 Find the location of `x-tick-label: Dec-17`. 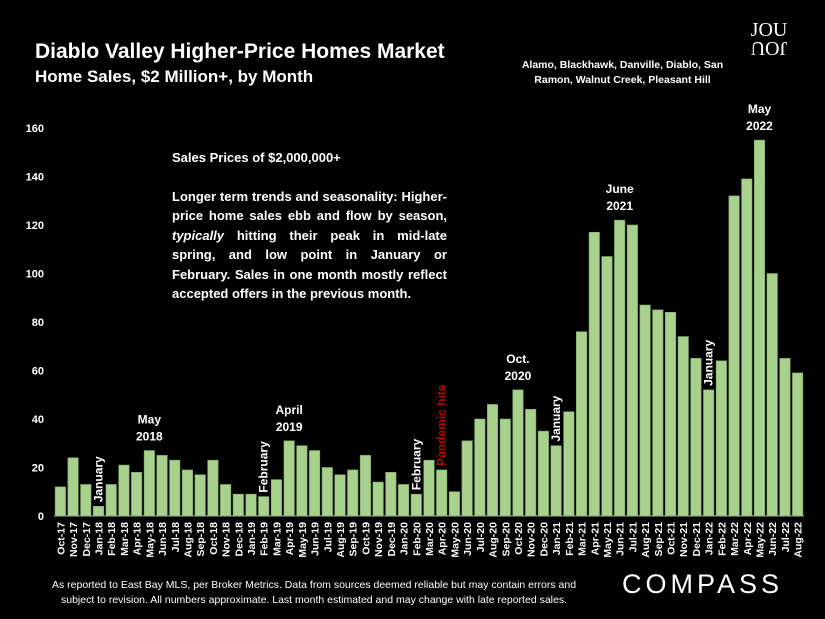

x-tick-label: Dec-17 is located at coordinates (87, 539).